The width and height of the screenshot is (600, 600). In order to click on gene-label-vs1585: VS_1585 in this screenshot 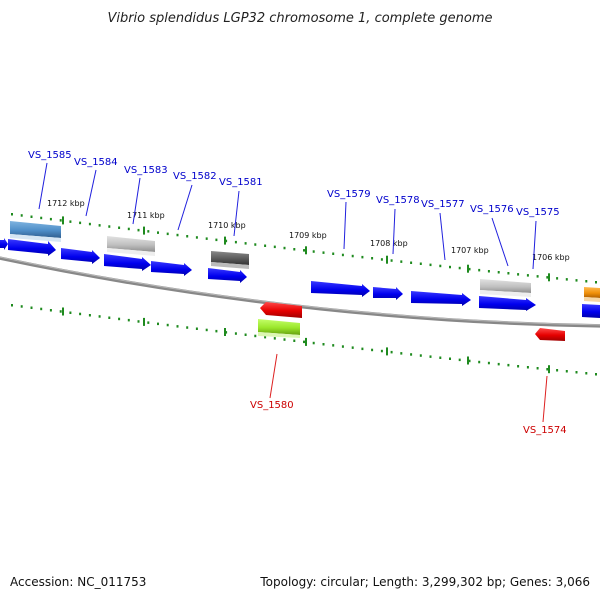, I will do `click(50, 155)`.